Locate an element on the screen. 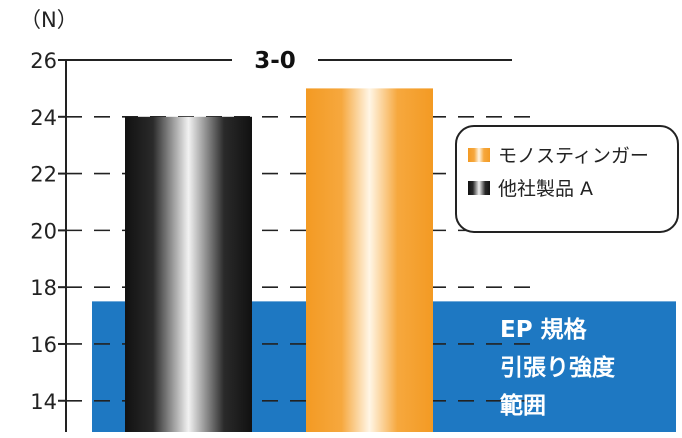 This screenshot has width=682, height=438. y-tick-label: 18 is located at coordinates (43, 288).